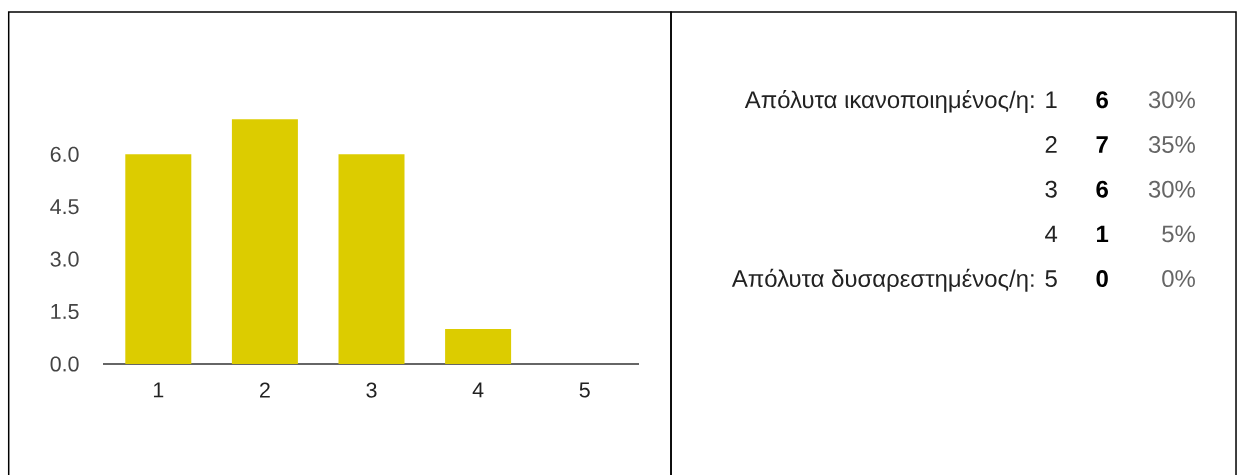 This screenshot has height=475, width=1244. What do you see at coordinates (1102, 279) in the screenshot?
I see `data-label: 0` at bounding box center [1102, 279].